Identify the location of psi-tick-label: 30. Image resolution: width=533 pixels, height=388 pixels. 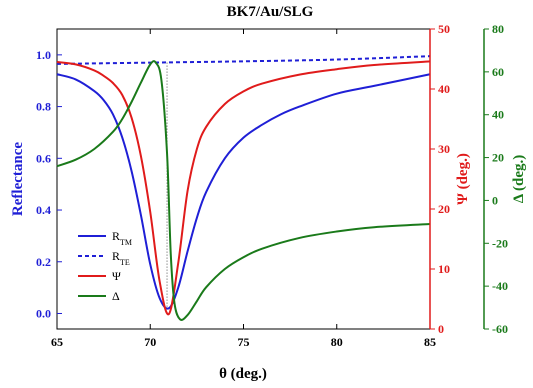
(444, 149).